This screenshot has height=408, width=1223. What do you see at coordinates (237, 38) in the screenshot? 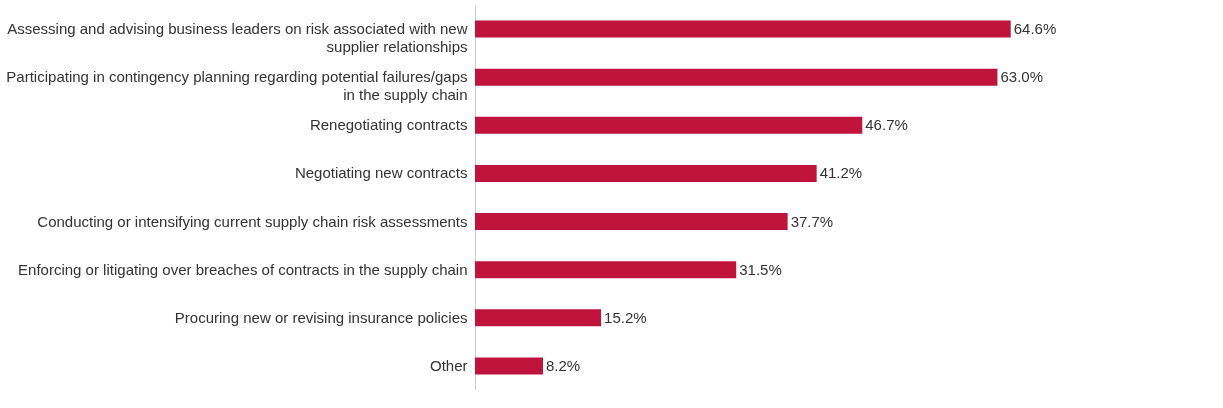
I see `y-tick-label: Assessing and advising business leaders on risk associated with new supplier relationships` at bounding box center [237, 38].